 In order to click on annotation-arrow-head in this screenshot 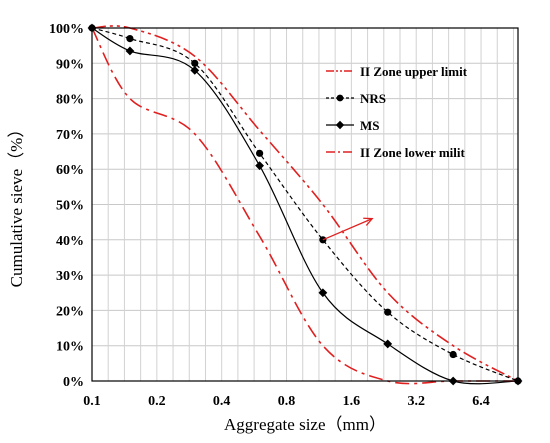, I will do `click(368, 221)`.